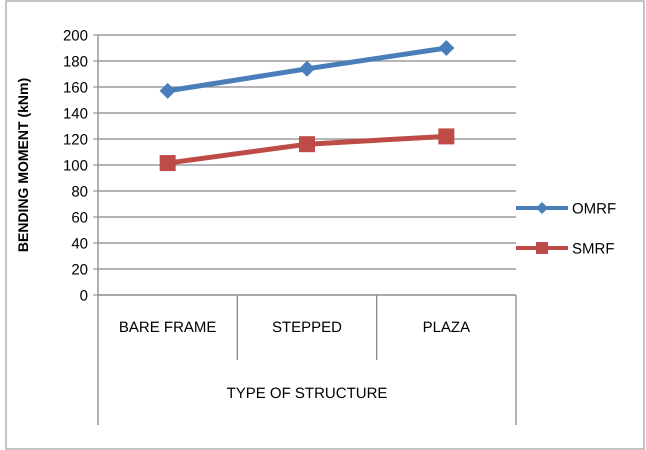 The width and height of the screenshot is (646, 450). Describe the element at coordinates (79, 217) in the screenshot. I see `y-tick-label: 60` at that location.